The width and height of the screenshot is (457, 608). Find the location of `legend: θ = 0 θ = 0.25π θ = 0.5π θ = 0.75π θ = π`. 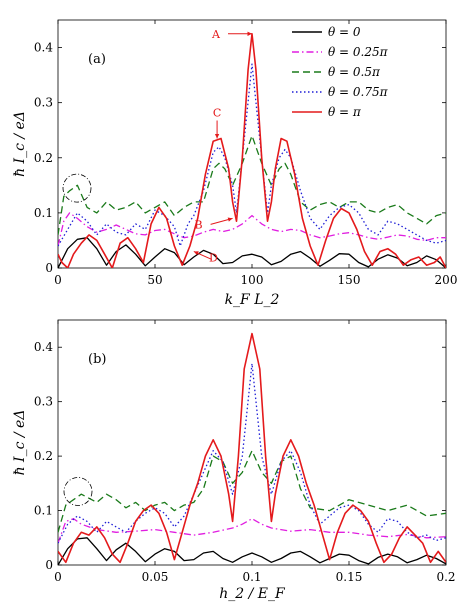

legend: θ = 0 θ = 0.25π θ = 0.5π θ = 0.75π θ = π is located at coordinates (340, 72).